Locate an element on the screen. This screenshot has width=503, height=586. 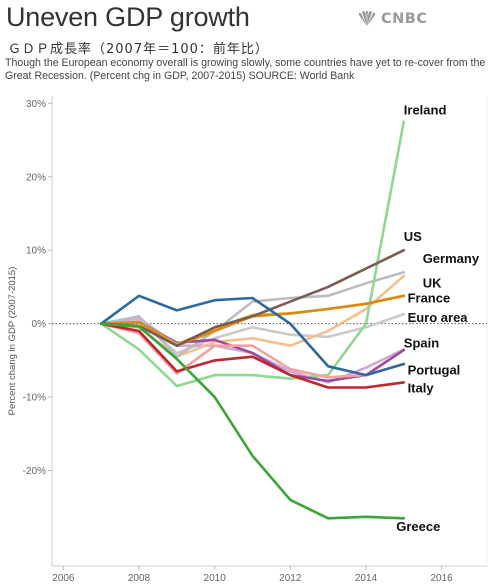
series-label-ireland: Ireland is located at coordinates (425, 110).